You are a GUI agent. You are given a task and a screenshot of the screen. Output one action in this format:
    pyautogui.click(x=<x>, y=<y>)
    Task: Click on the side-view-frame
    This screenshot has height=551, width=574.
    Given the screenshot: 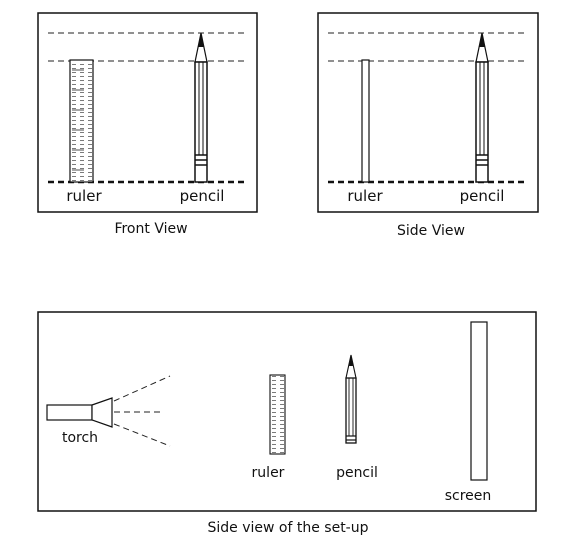 What is the action you would take?
    pyautogui.click(x=428, y=112)
    